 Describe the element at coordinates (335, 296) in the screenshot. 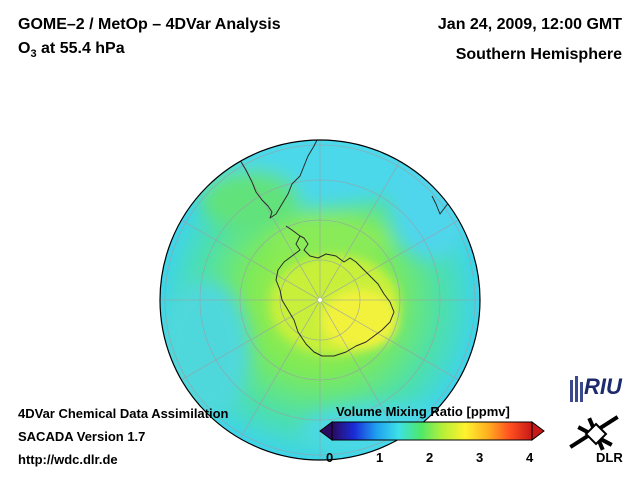

I see `antarctica-coast` at that location.